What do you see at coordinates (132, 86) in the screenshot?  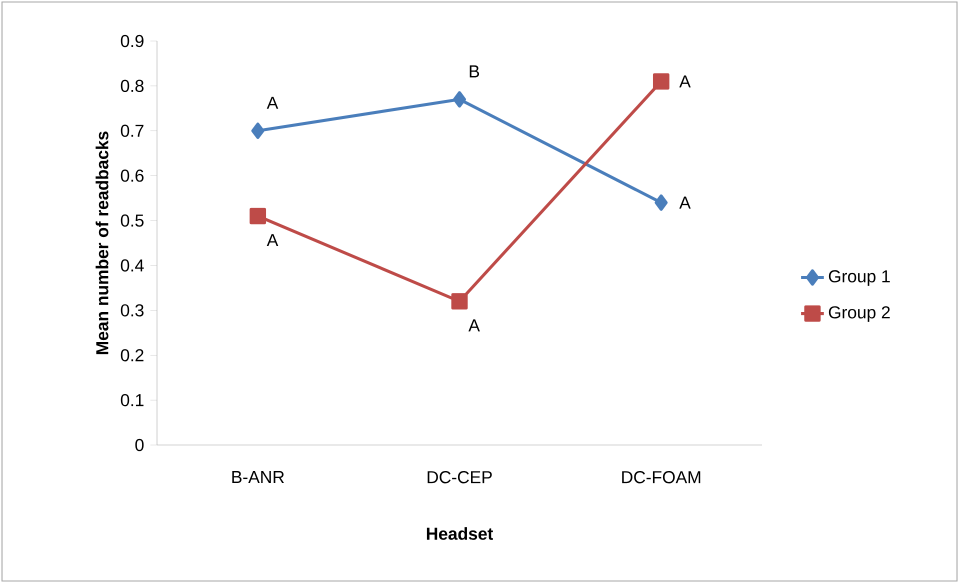 I see `y-tick-label: 0.8` at bounding box center [132, 86].